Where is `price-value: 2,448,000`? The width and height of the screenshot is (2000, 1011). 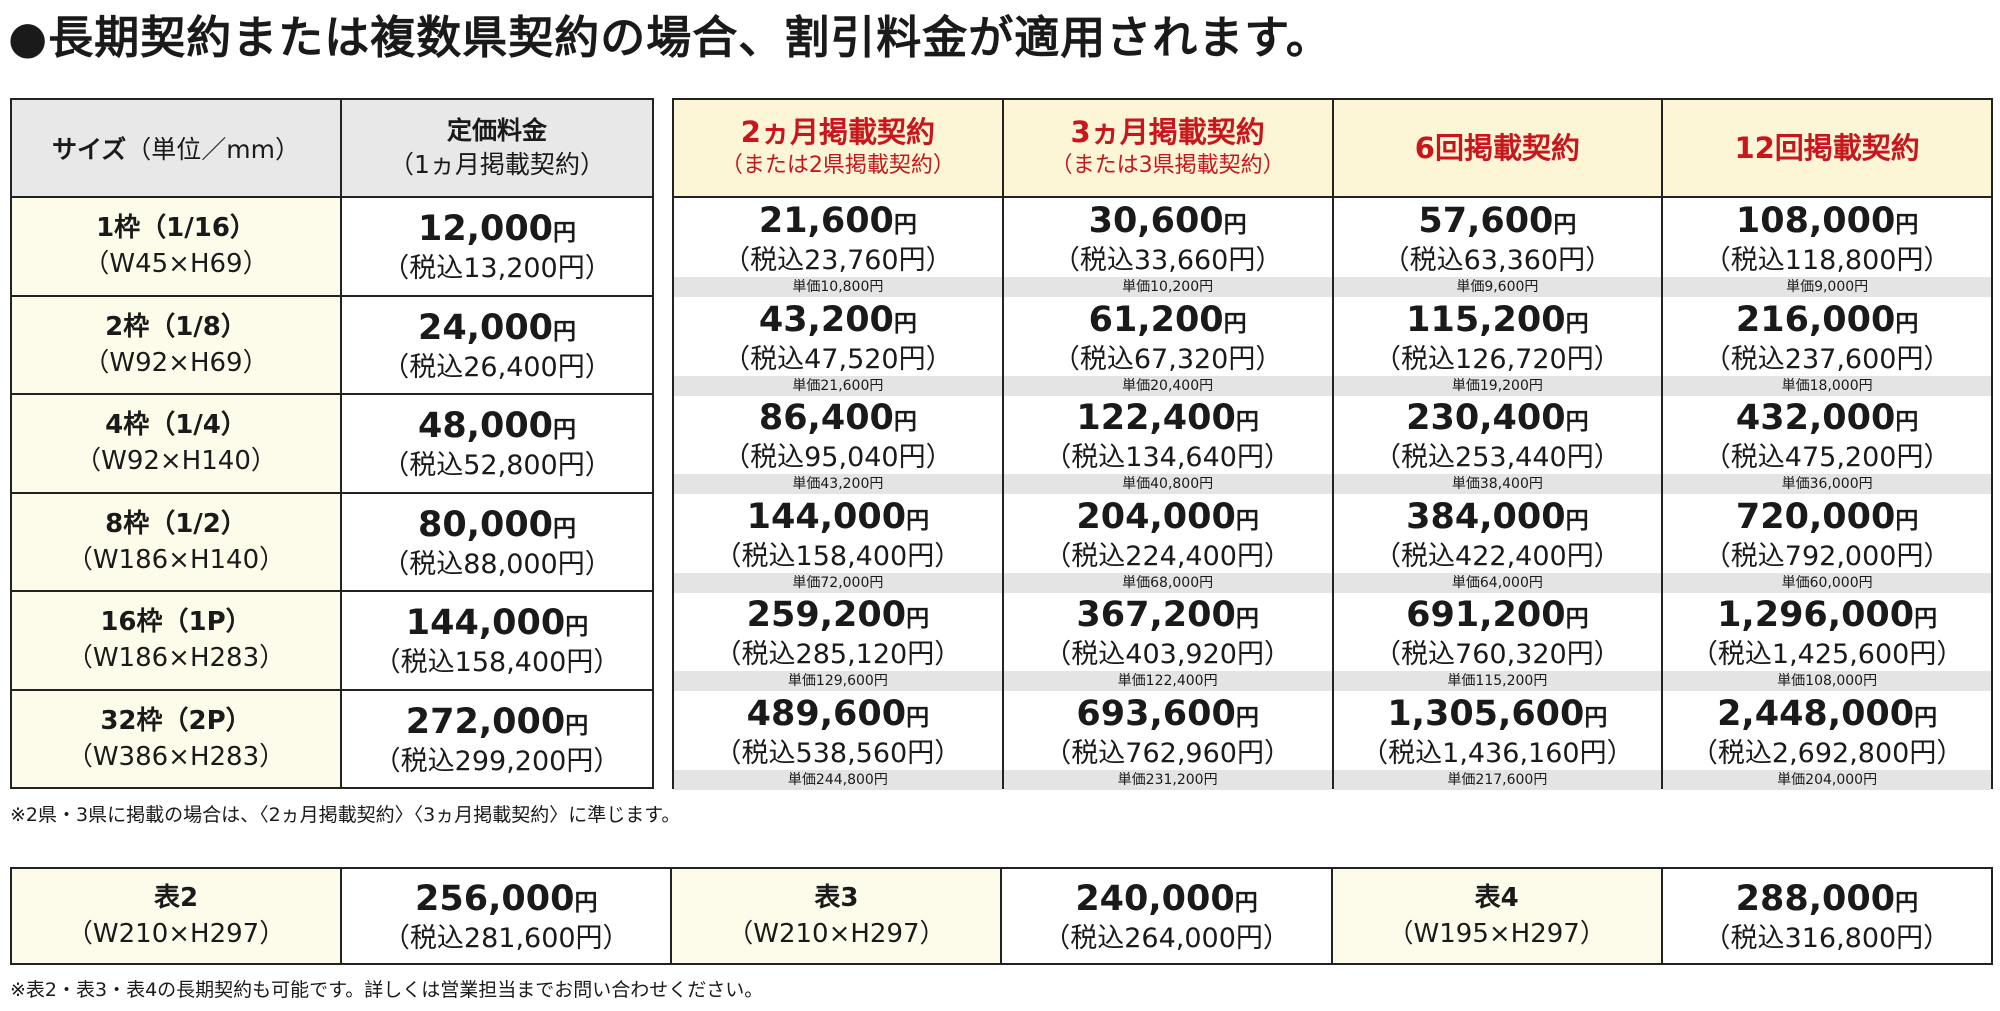
price-value: 2,448,000 is located at coordinates (1816, 713).